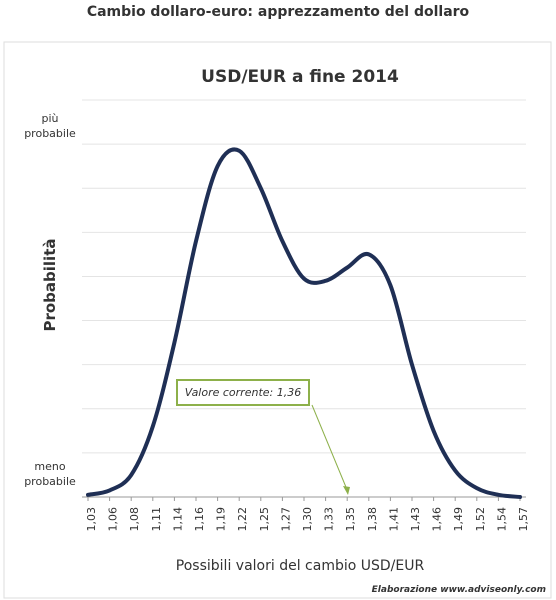 The image size is (556, 600). I want to click on annotation-text: Valore corrente: 1,36, so click(243, 392).